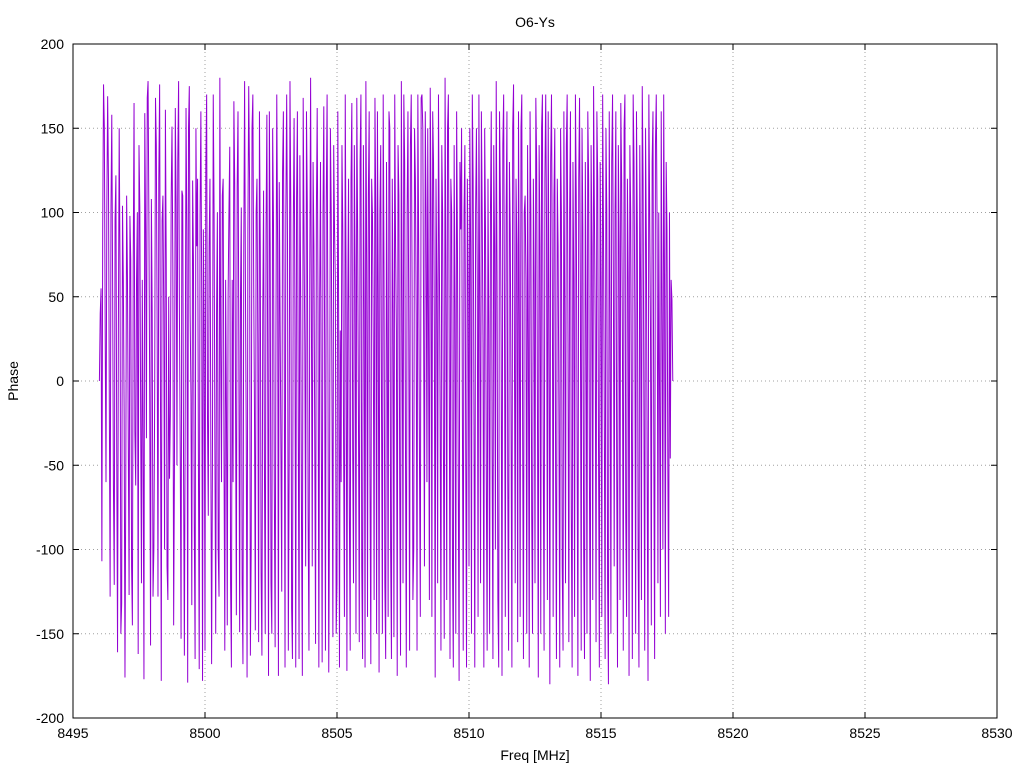 The width and height of the screenshot is (1024, 768). Describe the element at coordinates (54, 465) in the screenshot. I see `y-tick-label: -50` at that location.